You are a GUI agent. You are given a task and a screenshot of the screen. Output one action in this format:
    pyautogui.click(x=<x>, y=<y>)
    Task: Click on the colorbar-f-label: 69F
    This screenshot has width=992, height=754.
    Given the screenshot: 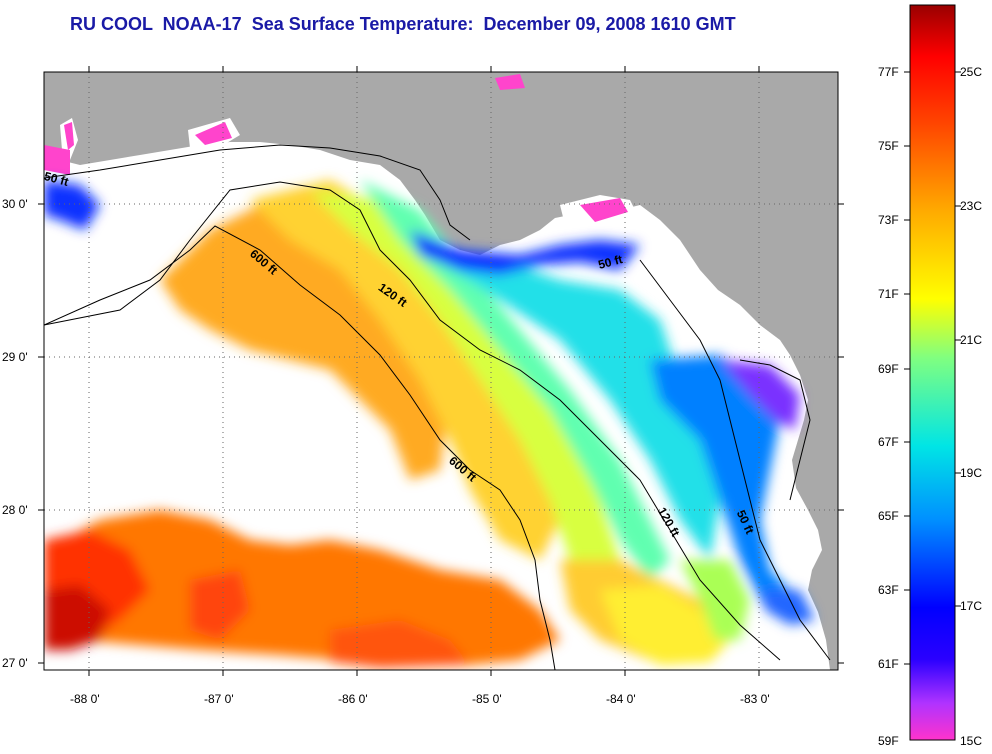 What is the action you would take?
    pyautogui.click(x=888, y=369)
    